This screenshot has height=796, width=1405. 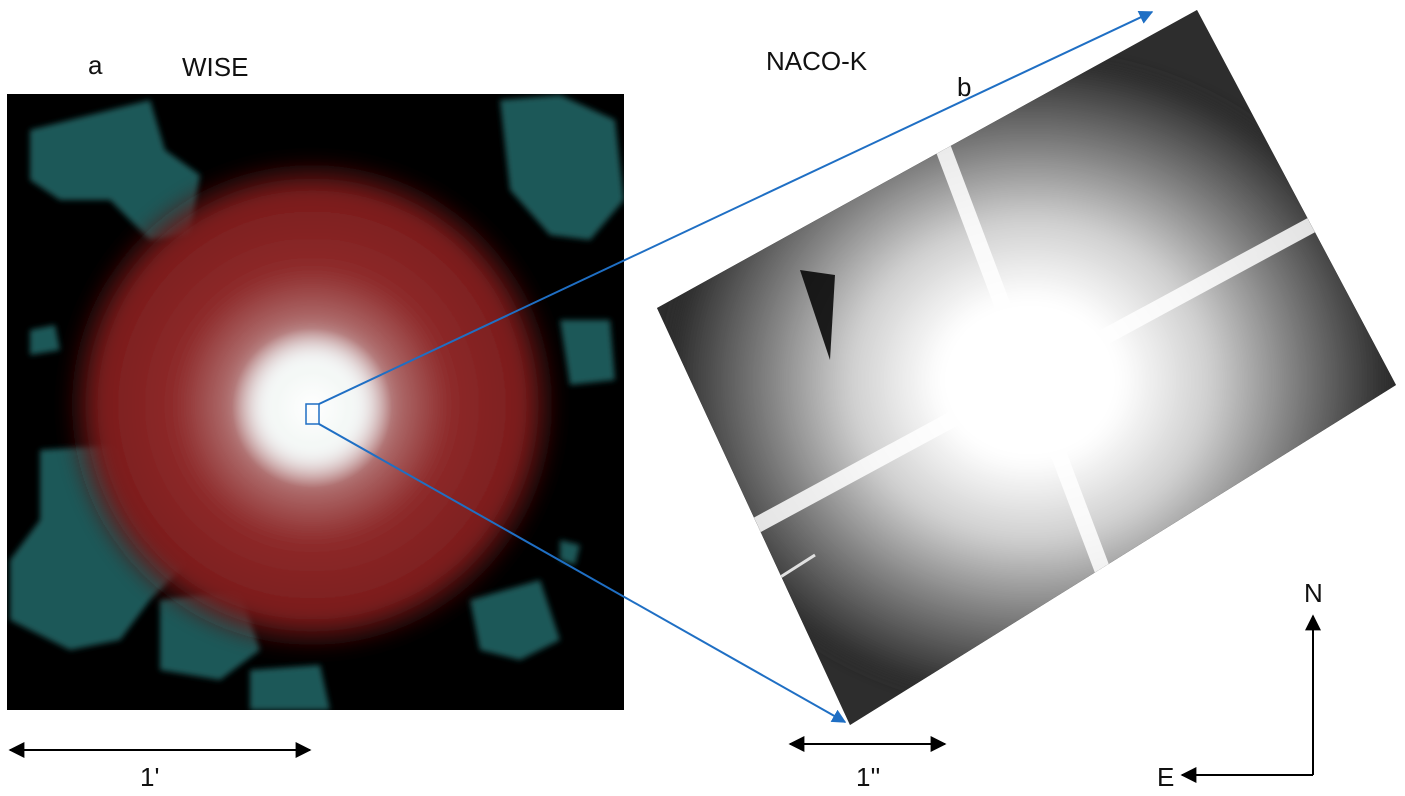 What do you see at coordinates (964, 87) in the screenshot?
I see `panel-b-letter: b` at bounding box center [964, 87].